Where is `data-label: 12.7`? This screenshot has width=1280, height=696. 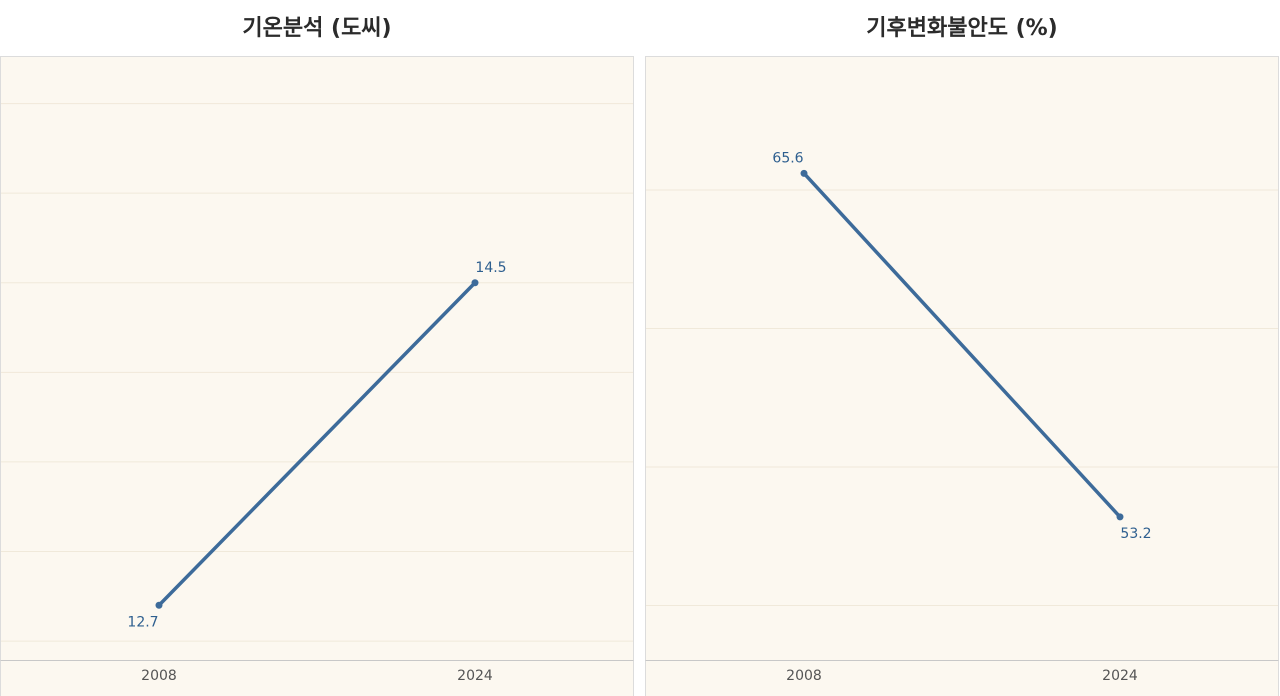 data-label: 12.7 is located at coordinates (142, 622).